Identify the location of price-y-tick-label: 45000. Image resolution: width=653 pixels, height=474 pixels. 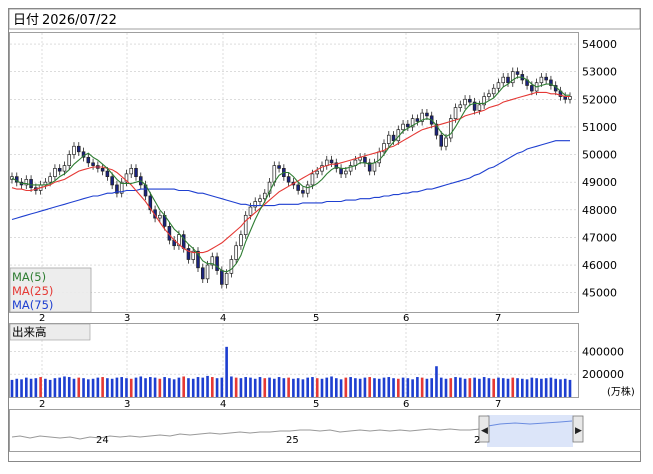
(599, 293).